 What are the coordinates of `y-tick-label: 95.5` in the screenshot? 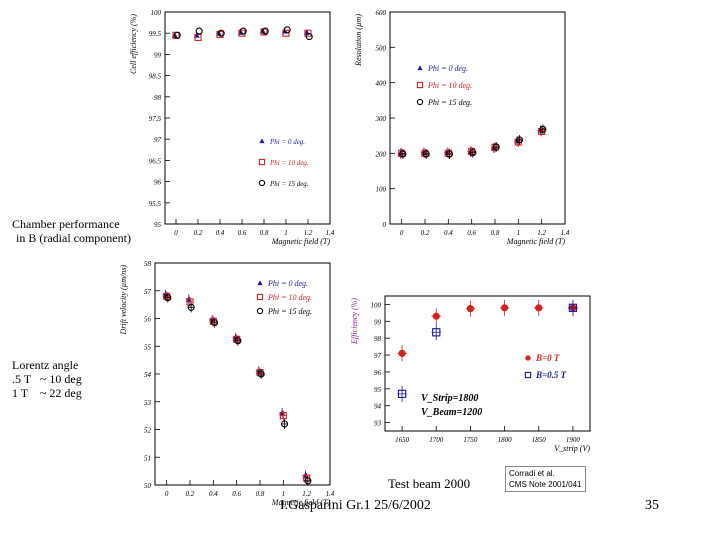 It's located at (155, 204).